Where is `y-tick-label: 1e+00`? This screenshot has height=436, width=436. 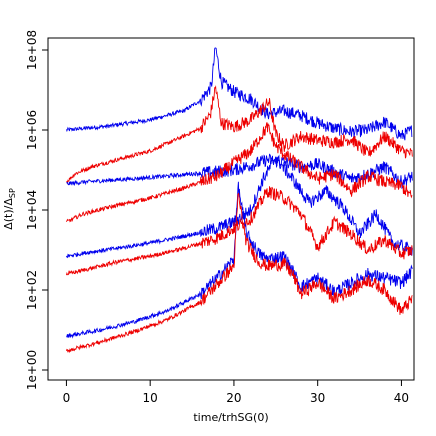
y-tick-label: 1e+00 is located at coordinates (32, 370).